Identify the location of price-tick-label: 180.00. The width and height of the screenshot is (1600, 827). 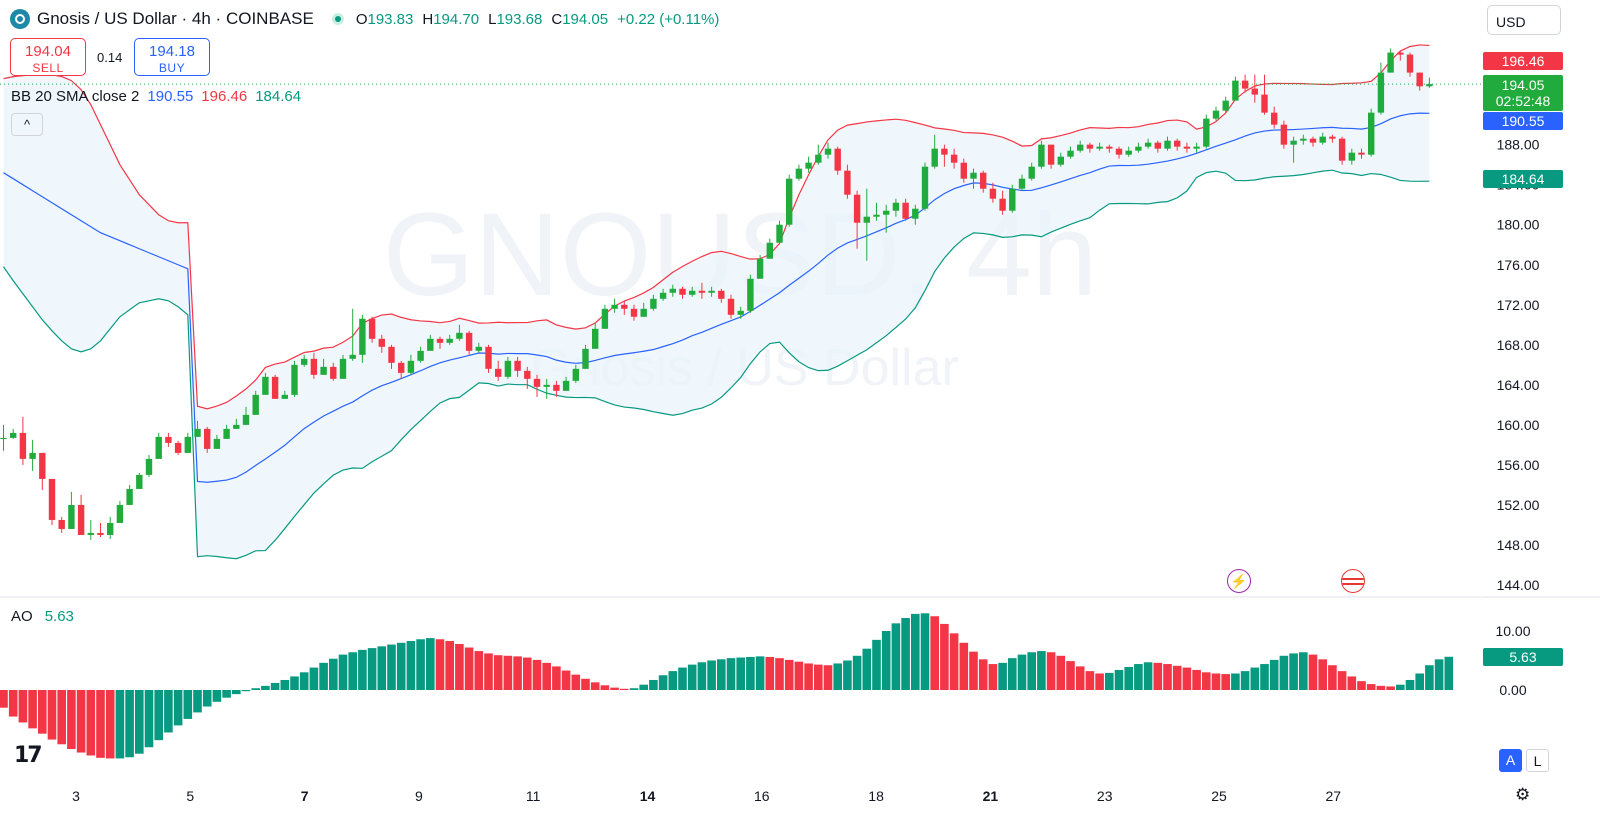
(1518, 225).